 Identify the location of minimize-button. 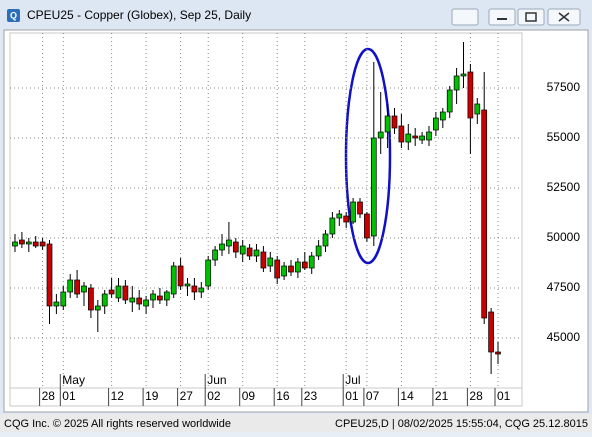
(502, 17).